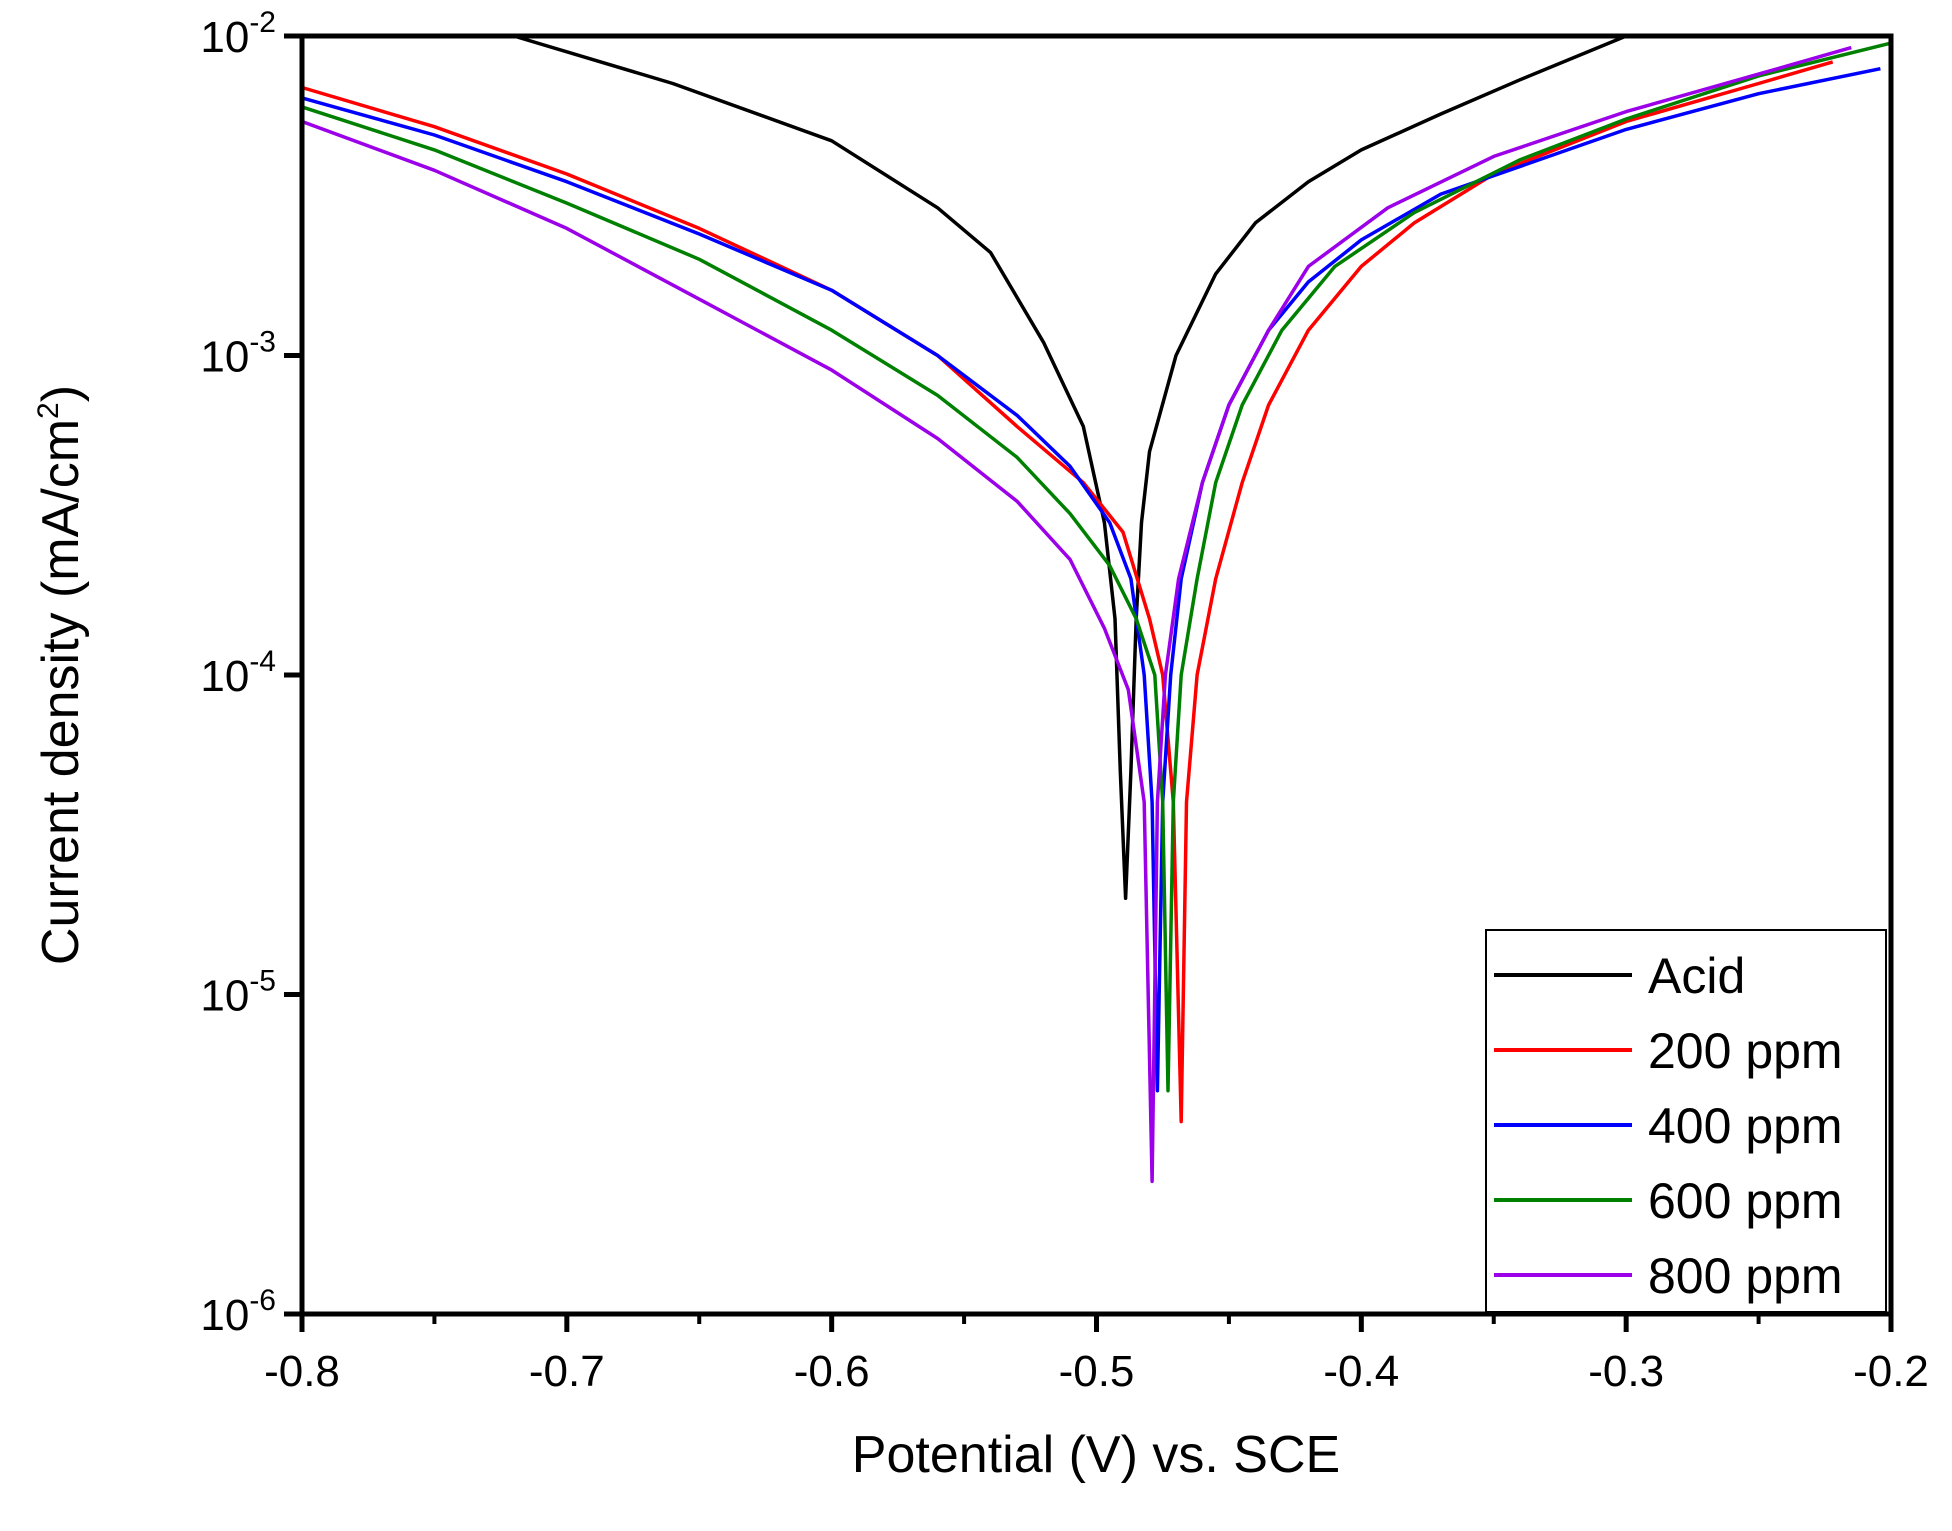 This screenshot has width=1952, height=1531. I want to click on y-axis-title: Current density (mA/cm2), so click(61, 675).